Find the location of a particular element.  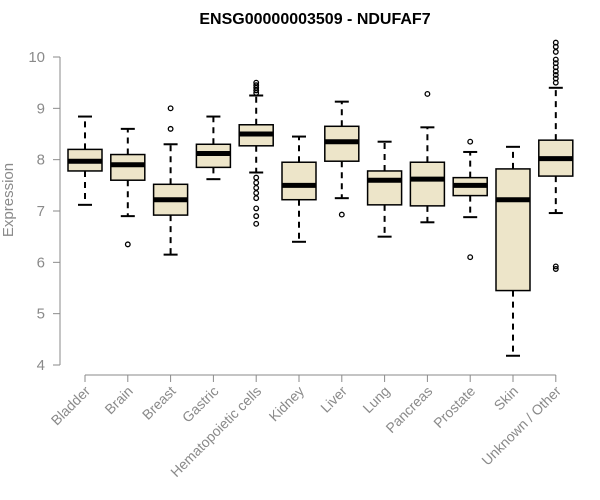

y-tick-label: 5 is located at coordinates (41, 314).